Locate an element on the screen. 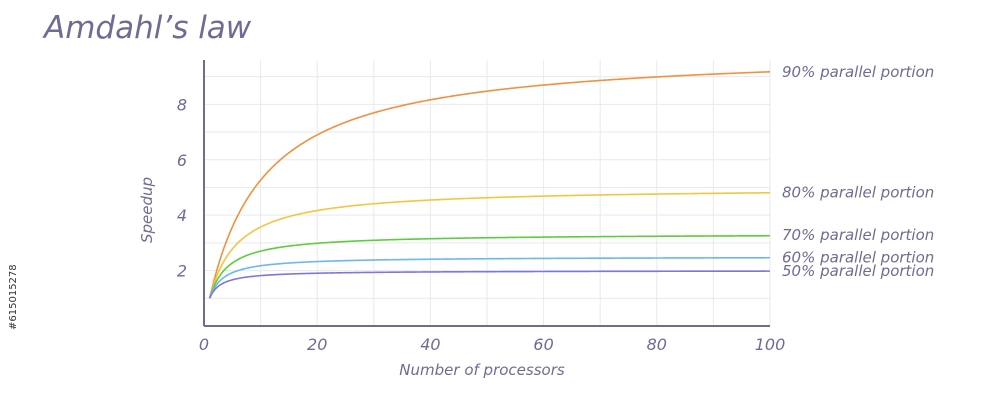 Image resolution: width=1000 pixels, height=402 pixels. x-tick-label: 100 is located at coordinates (770, 344).